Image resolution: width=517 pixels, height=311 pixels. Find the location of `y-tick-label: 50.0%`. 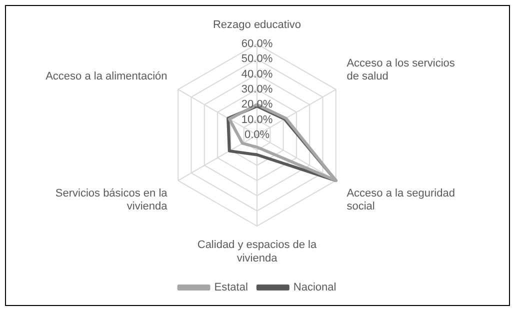

y-tick-label: 50.0% is located at coordinates (257, 59).